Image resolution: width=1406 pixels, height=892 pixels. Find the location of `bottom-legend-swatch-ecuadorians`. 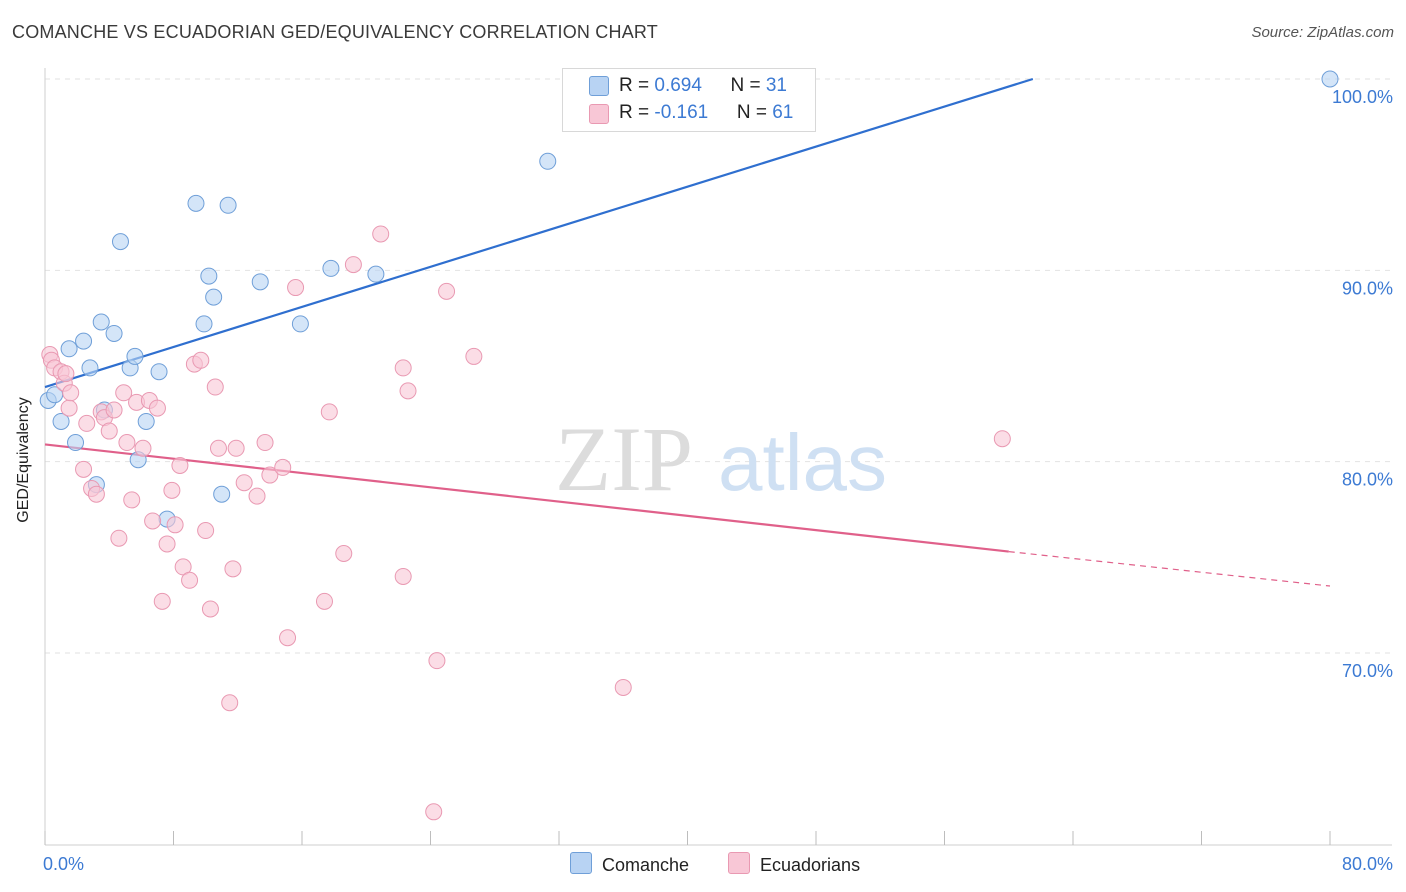

bottom-legend-swatch-ecuadorians is located at coordinates (739, 863).